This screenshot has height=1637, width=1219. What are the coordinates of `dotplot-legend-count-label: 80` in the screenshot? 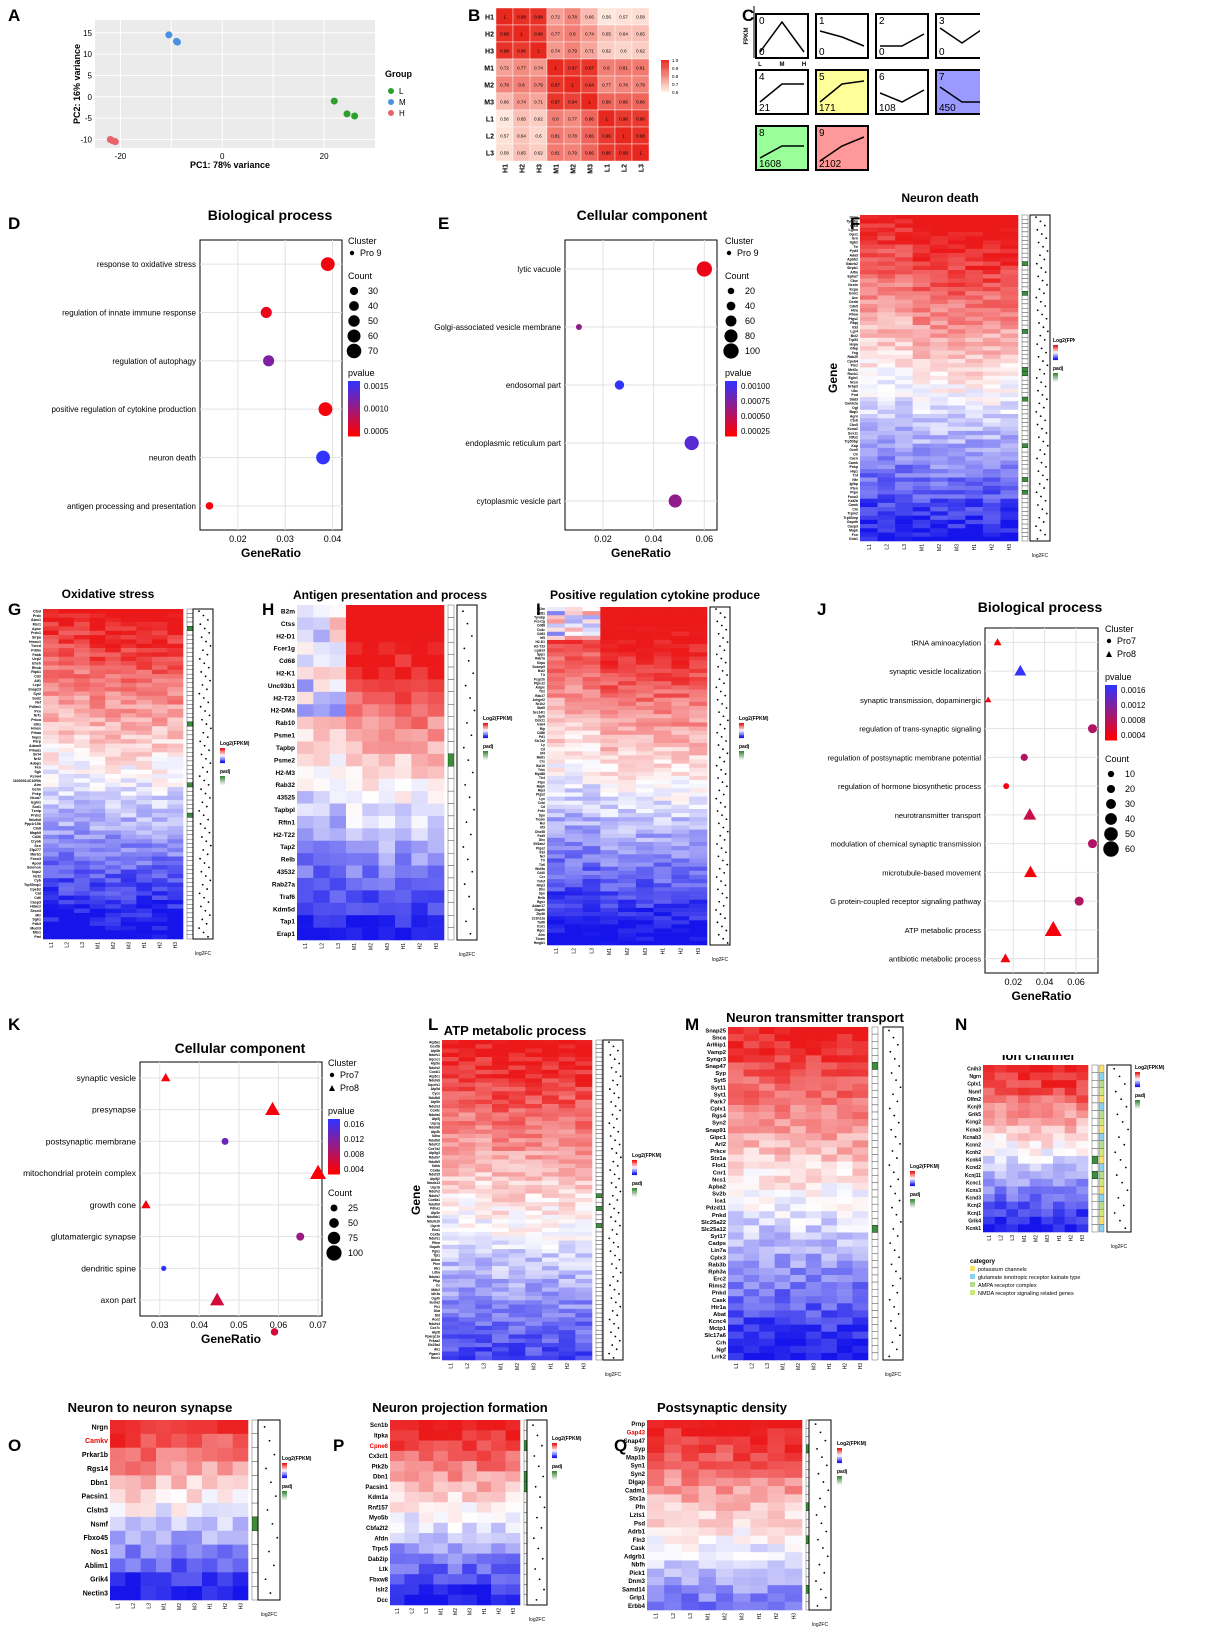 It's located at (750, 336).